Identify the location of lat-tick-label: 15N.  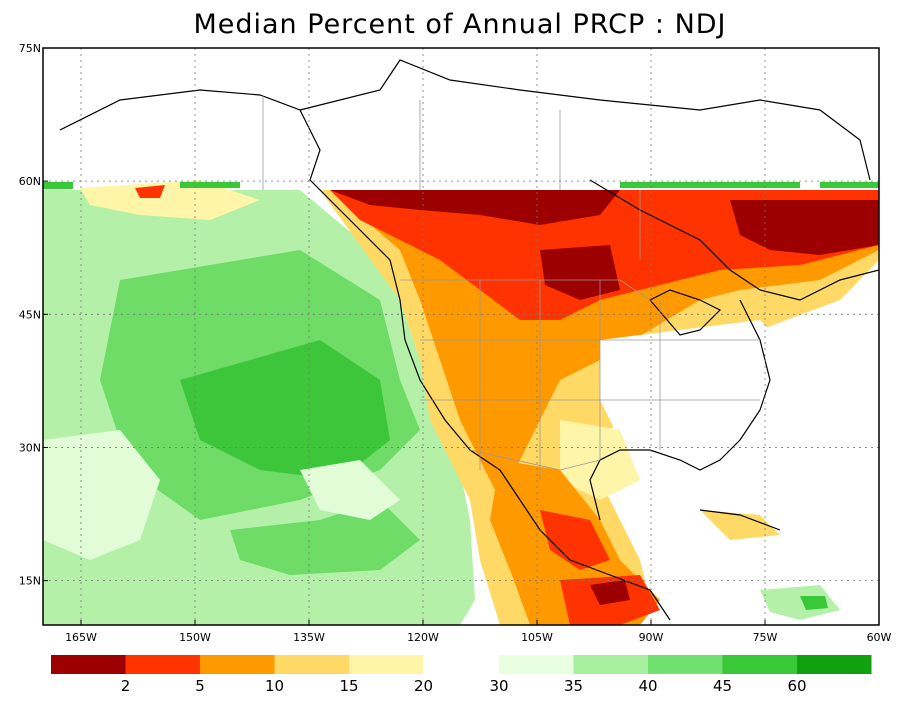
(30, 581).